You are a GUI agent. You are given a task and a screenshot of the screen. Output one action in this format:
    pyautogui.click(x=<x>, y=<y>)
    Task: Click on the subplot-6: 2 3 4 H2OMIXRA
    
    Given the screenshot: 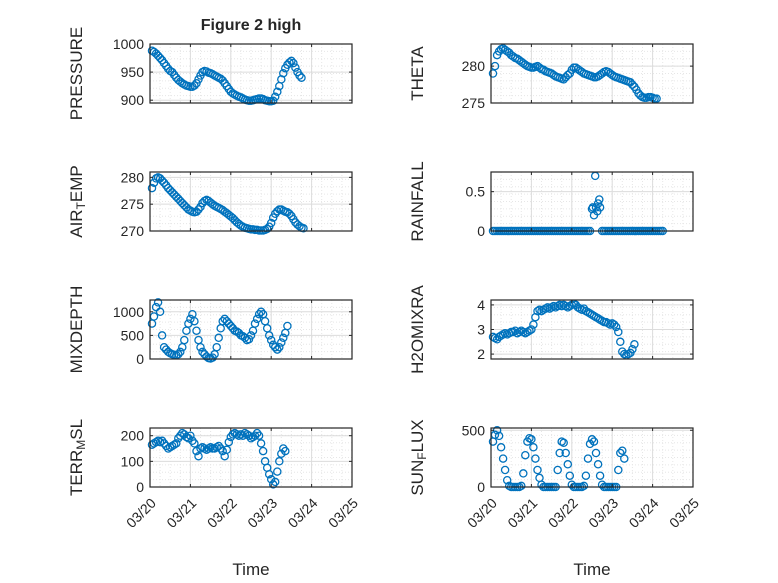 What is the action you would take?
    pyautogui.click(x=551, y=329)
    